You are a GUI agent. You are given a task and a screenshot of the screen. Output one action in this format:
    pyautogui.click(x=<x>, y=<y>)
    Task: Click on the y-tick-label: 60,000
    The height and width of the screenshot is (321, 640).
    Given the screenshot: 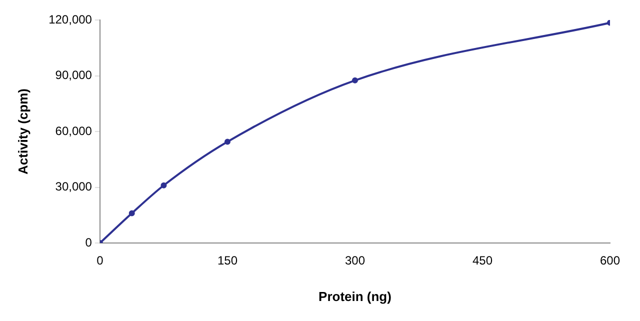 What is the action you would take?
    pyautogui.click(x=73, y=131)
    